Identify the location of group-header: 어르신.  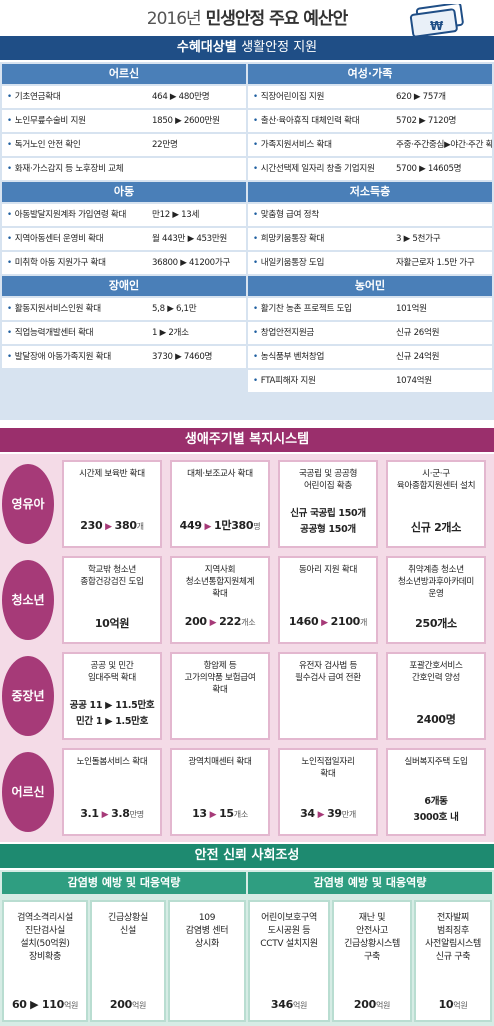
(124, 74).